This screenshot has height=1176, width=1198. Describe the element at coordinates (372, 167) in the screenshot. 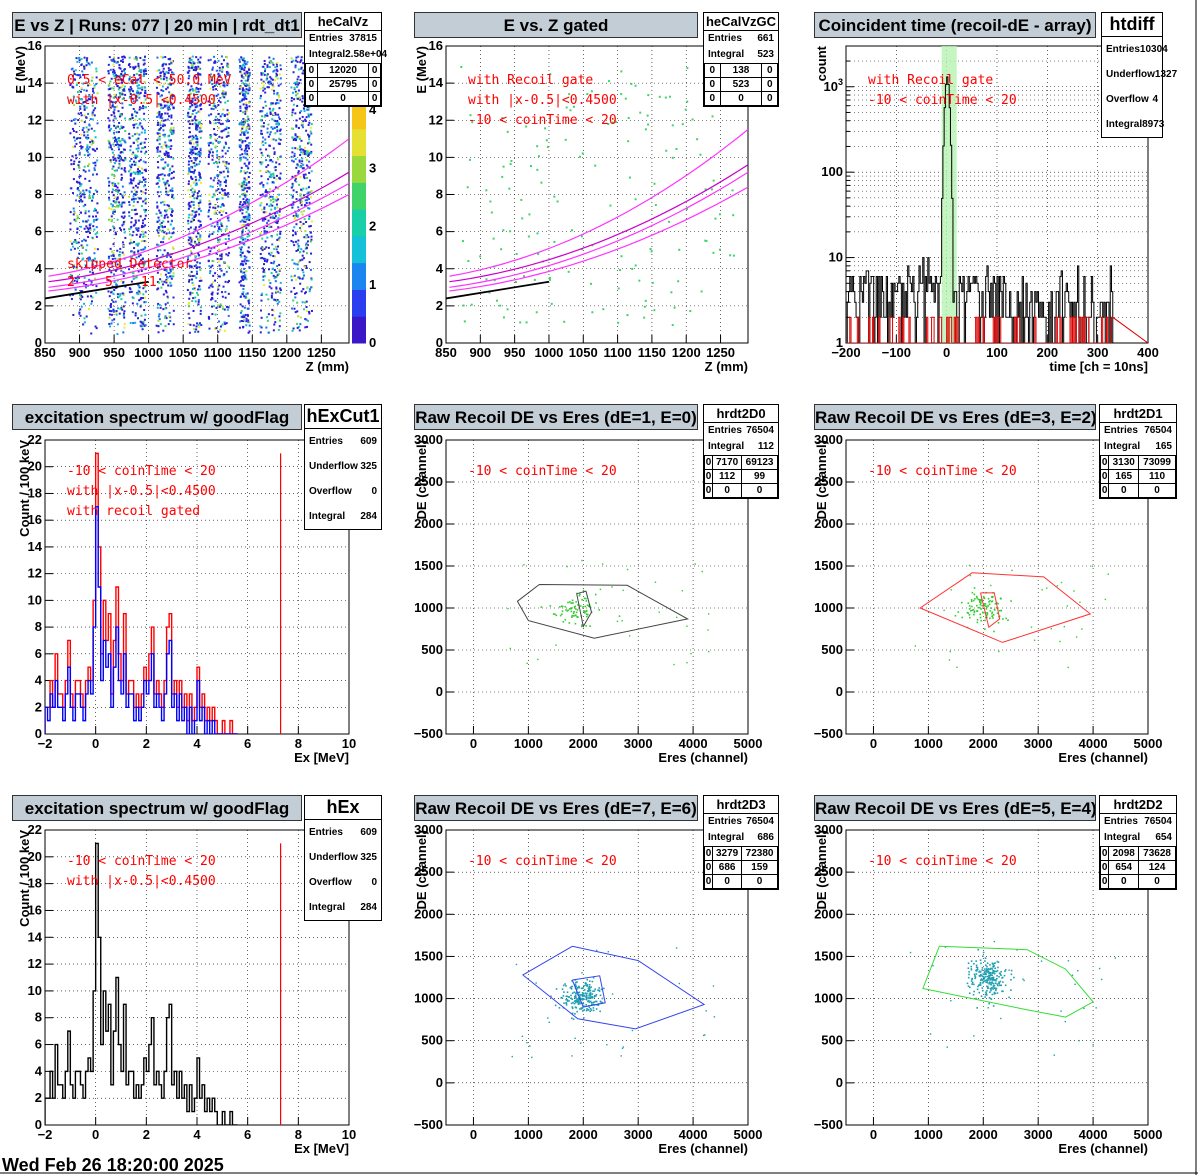

I see `colorbar-tick-label: 3` at that location.